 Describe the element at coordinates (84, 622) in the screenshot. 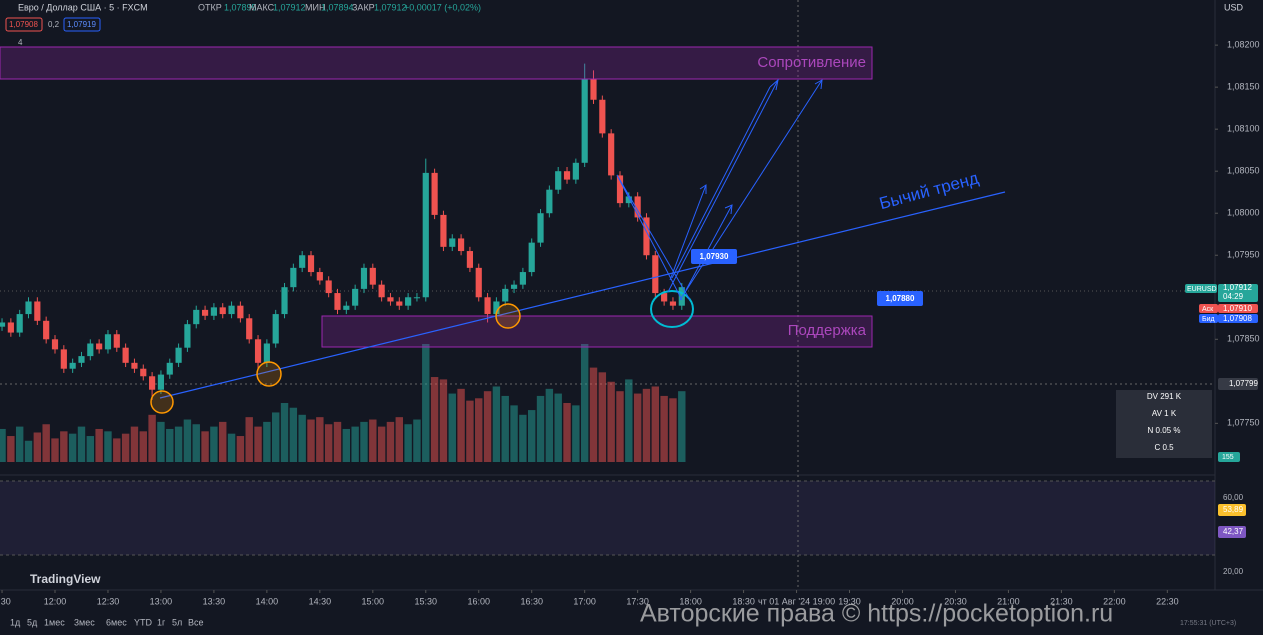

I see `range-button: 3мес` at that location.